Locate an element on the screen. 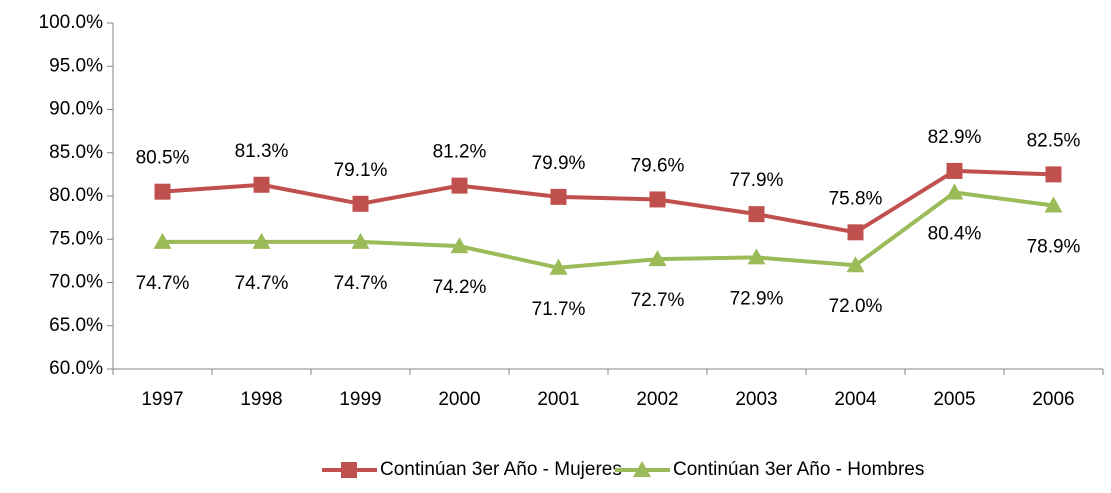 The image size is (1111, 493). y-tick-label: 95.0% is located at coordinates (76, 65).